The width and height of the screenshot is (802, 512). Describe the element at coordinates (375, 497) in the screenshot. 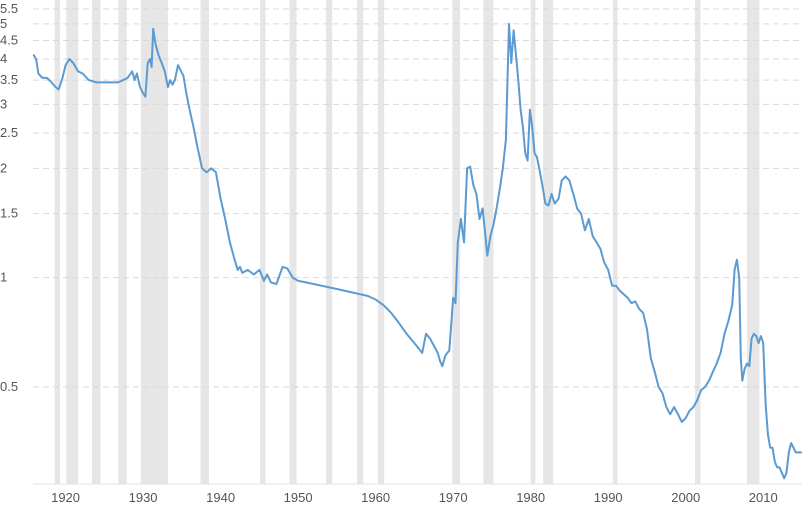

I see `x-tick-label: 1960` at that location.